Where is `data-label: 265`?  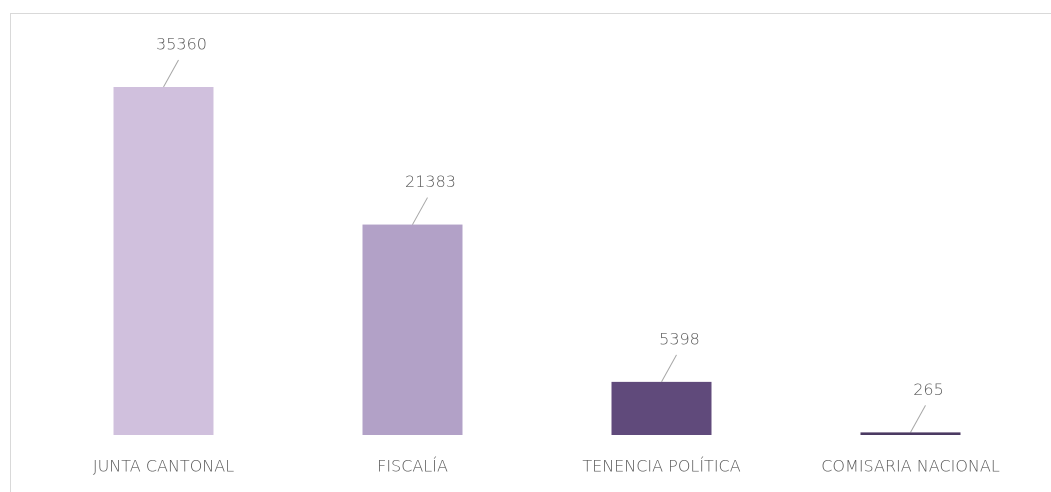 data-label: 265 is located at coordinates (928, 389).